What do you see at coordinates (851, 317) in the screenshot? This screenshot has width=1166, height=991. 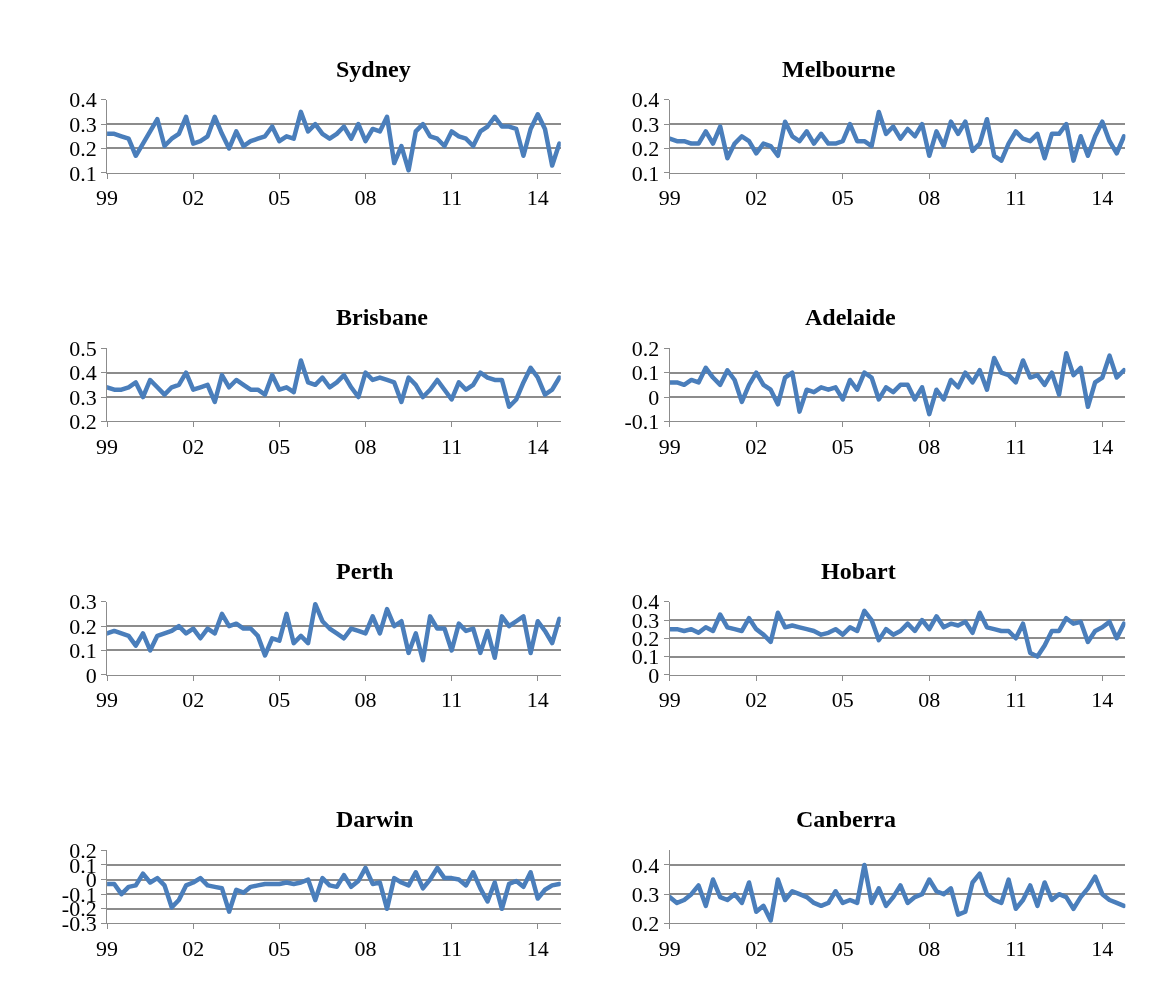 I see `chart-title: Adelaide` at bounding box center [851, 317].